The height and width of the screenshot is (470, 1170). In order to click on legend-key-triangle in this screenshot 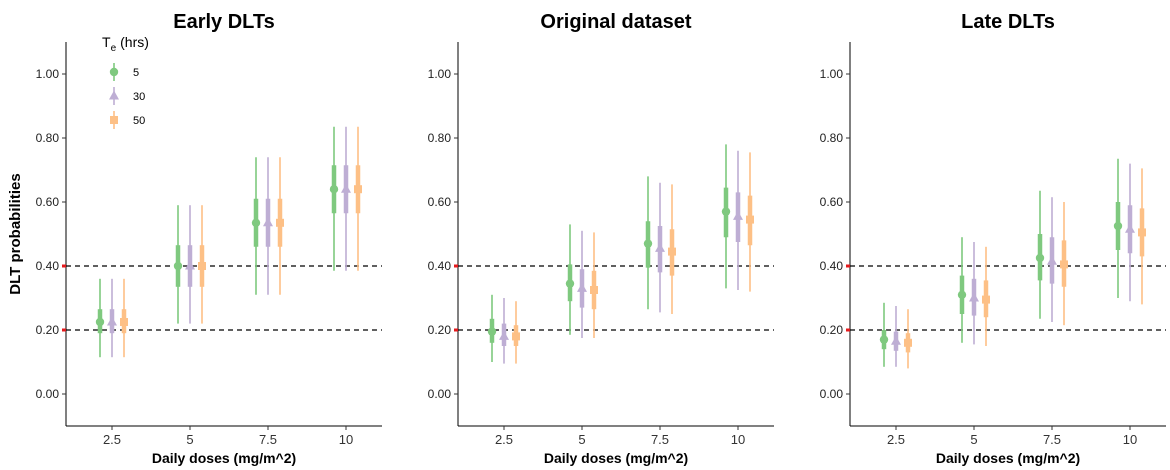, I will do `click(114, 95)`.